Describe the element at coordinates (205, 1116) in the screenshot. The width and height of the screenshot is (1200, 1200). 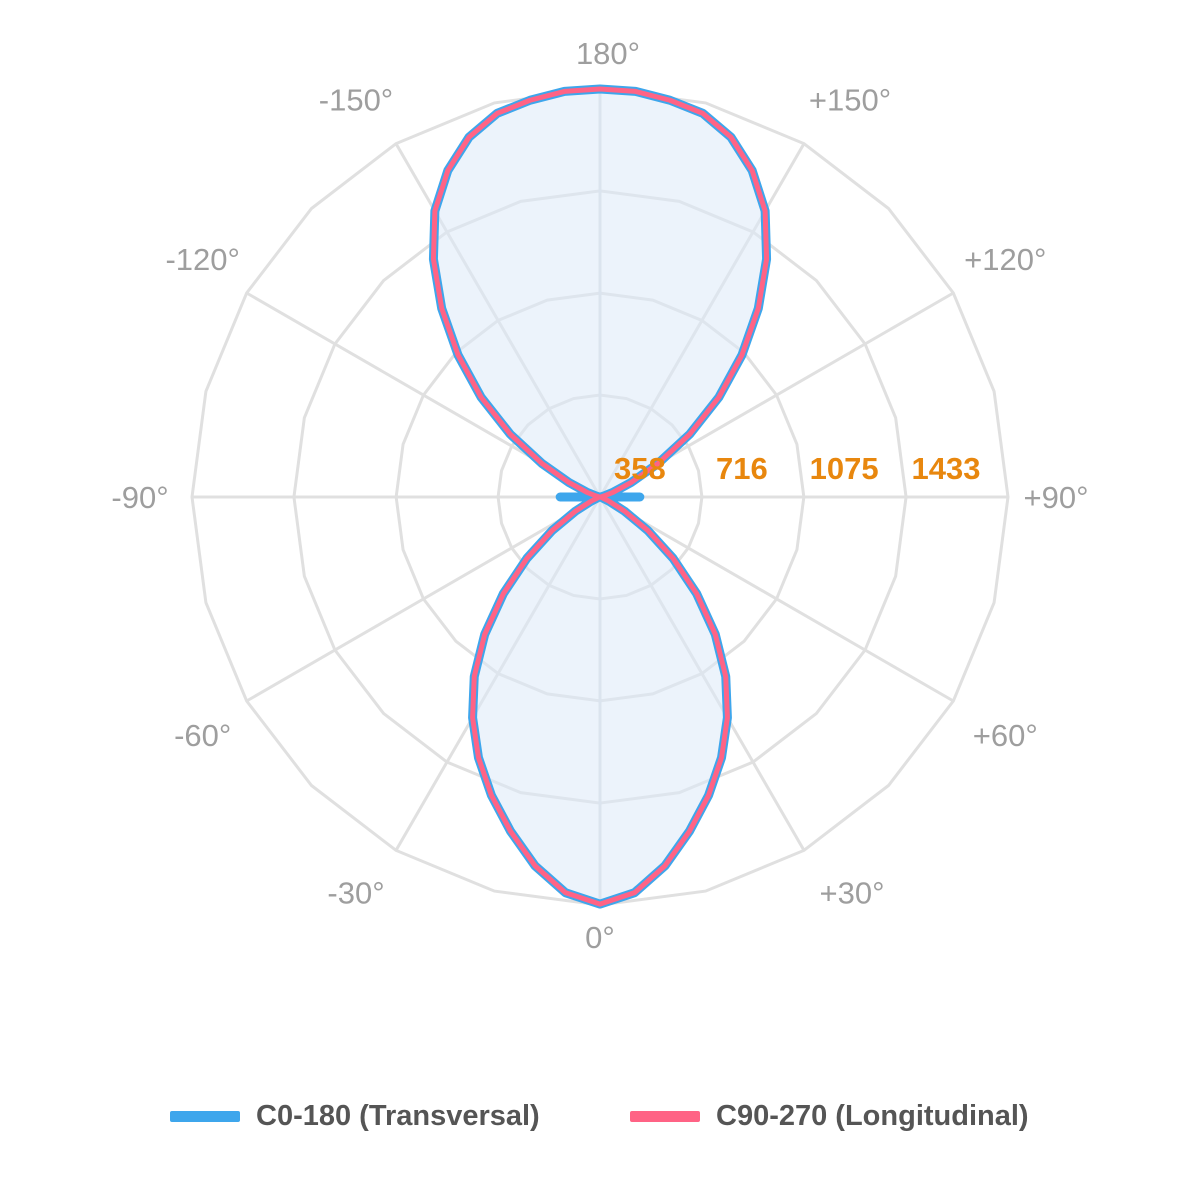
I see `legend-swatch-transversal` at that location.